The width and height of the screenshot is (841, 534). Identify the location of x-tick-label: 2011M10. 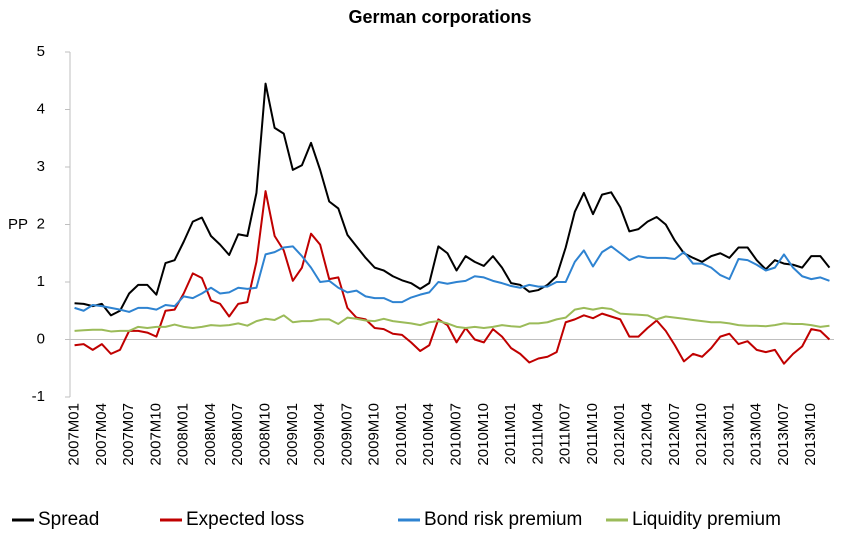
(592, 433).